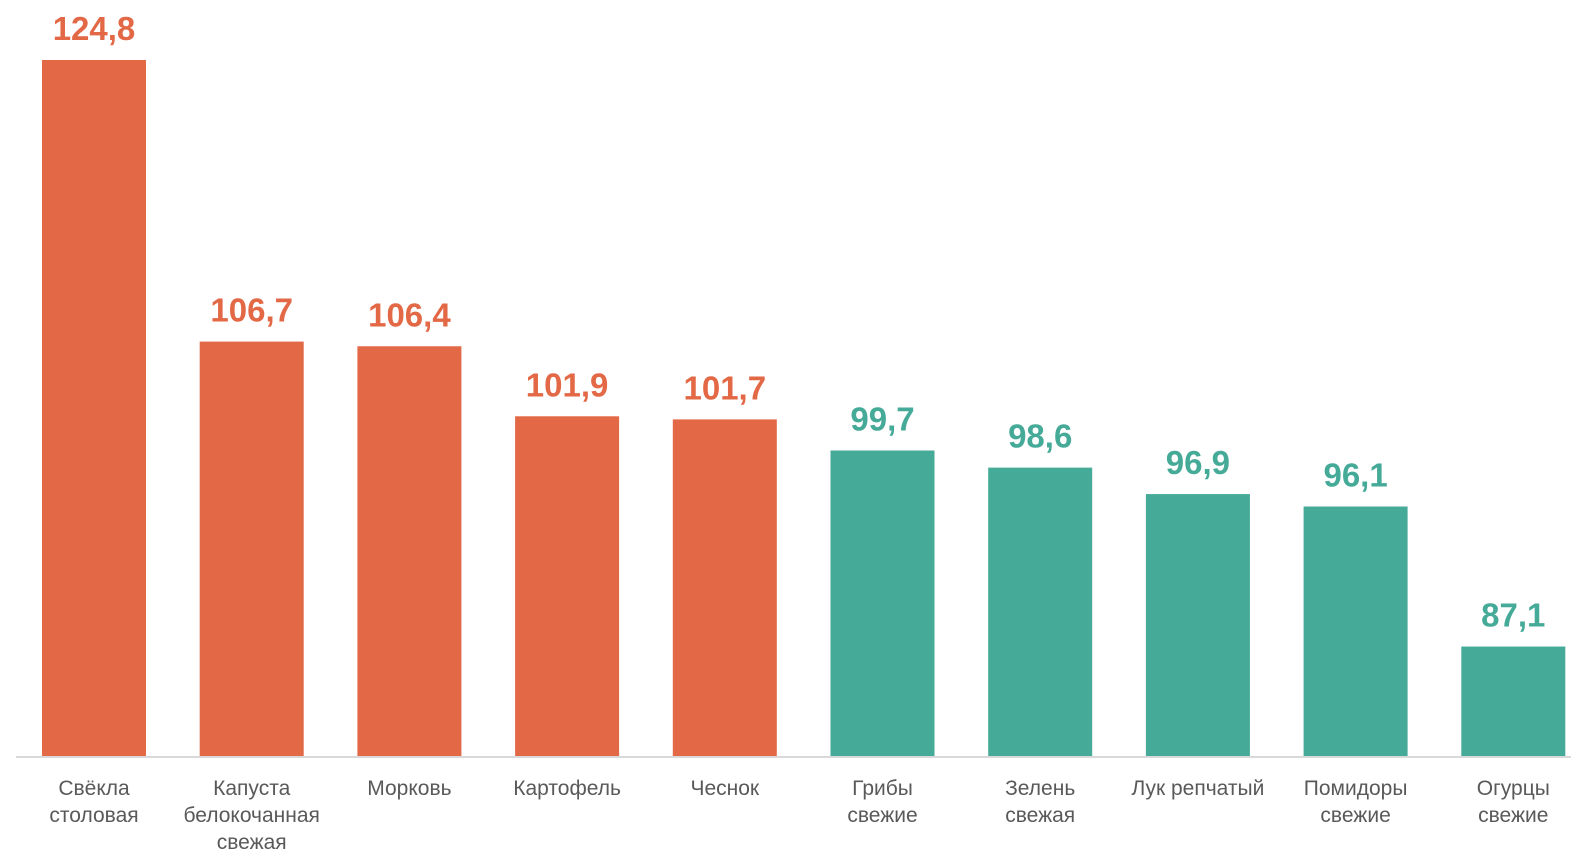 The image size is (1571, 852). Describe the element at coordinates (882, 788) in the screenshot. I see `category-label-line: Грибы` at that location.